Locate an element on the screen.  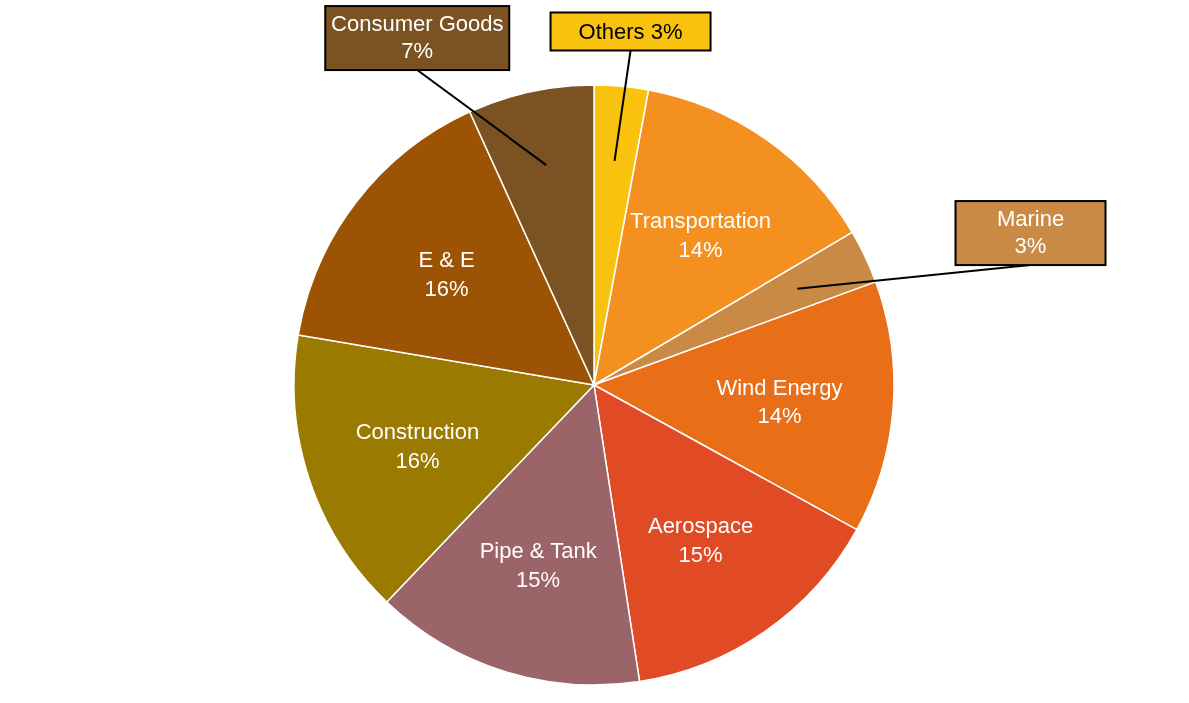
callout-box: Others 3% is located at coordinates (630, 86).